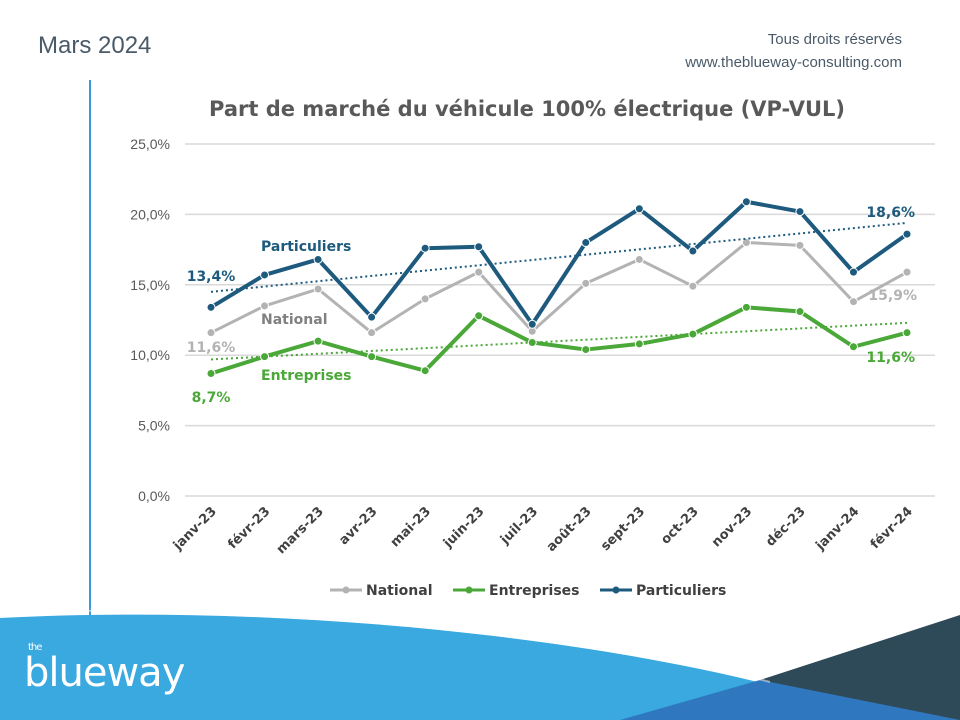 Image resolution: width=960 pixels, height=720 pixels. What do you see at coordinates (154, 426) in the screenshot?
I see `y-tick-label: 5,0%` at bounding box center [154, 426].